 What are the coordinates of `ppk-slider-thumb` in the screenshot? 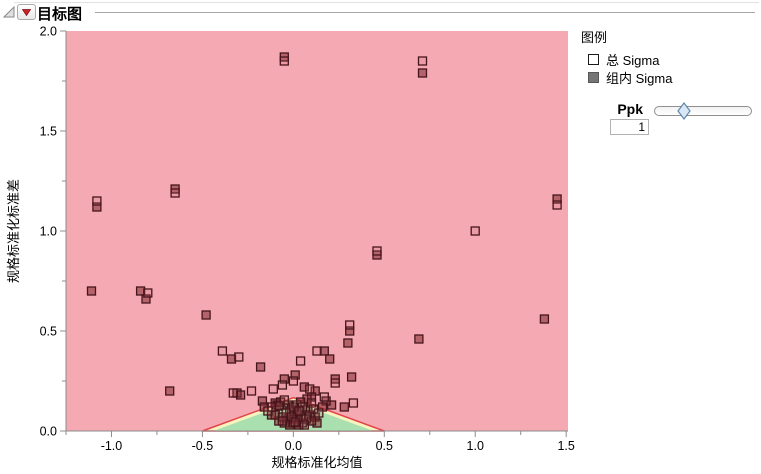 It's located at (684, 111).